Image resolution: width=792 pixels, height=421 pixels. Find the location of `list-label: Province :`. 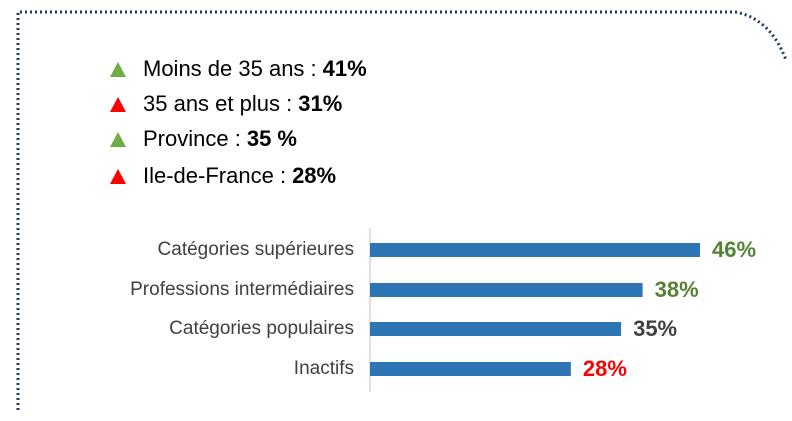

list-label: Province : is located at coordinates (192, 138).